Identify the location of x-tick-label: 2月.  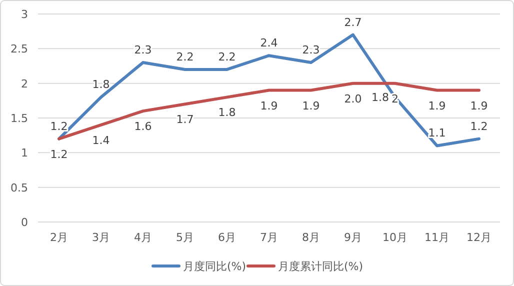
(59, 237).